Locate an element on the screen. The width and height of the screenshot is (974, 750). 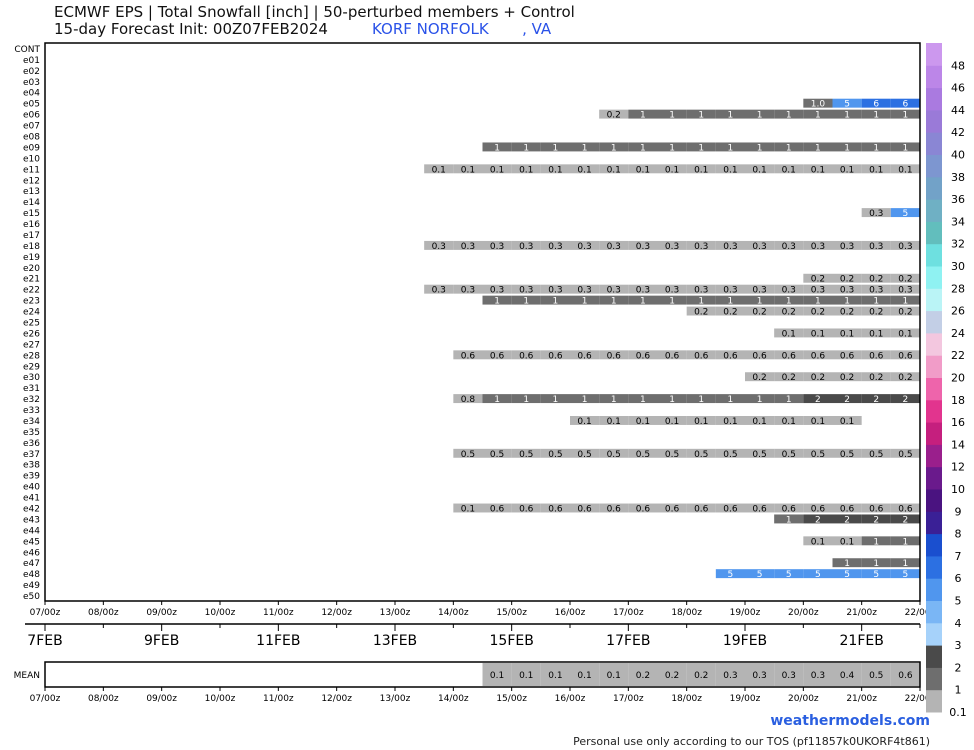
mean-time-tick-label: 11/00z is located at coordinates (278, 699).